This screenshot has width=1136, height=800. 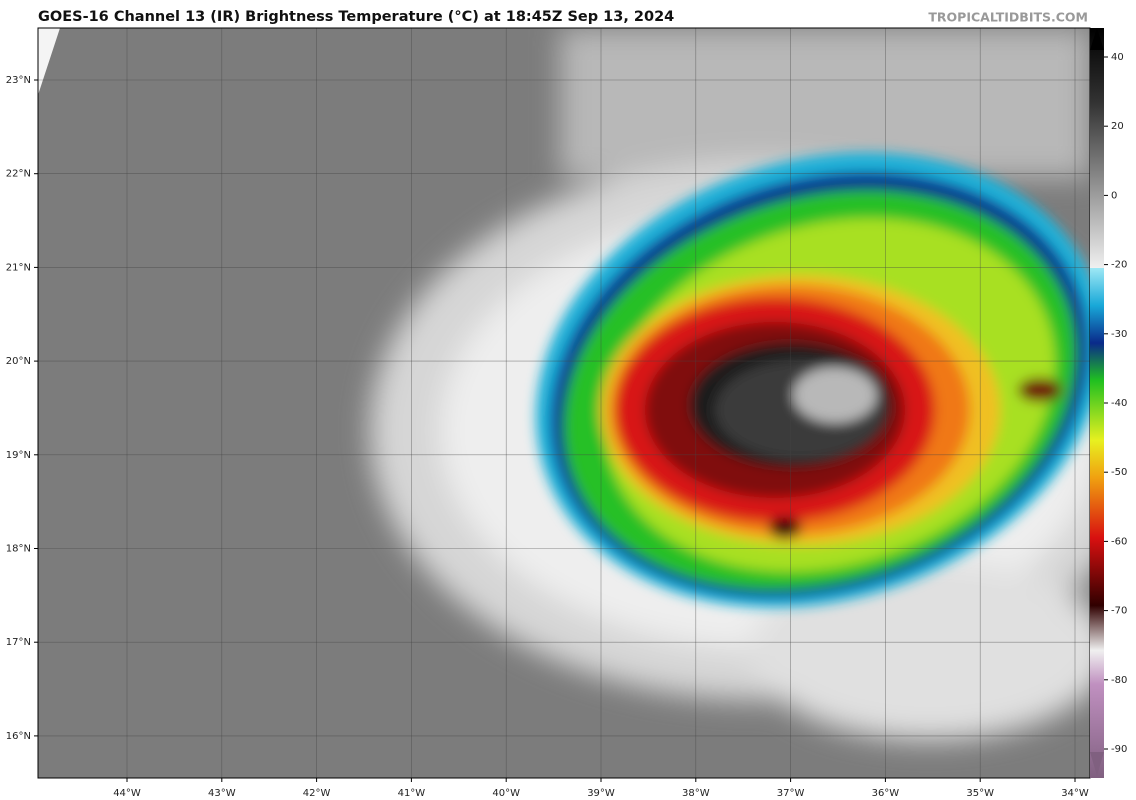 What do you see at coordinates (1119, 472) in the screenshot?
I see `colorbar-label: -50` at bounding box center [1119, 472].